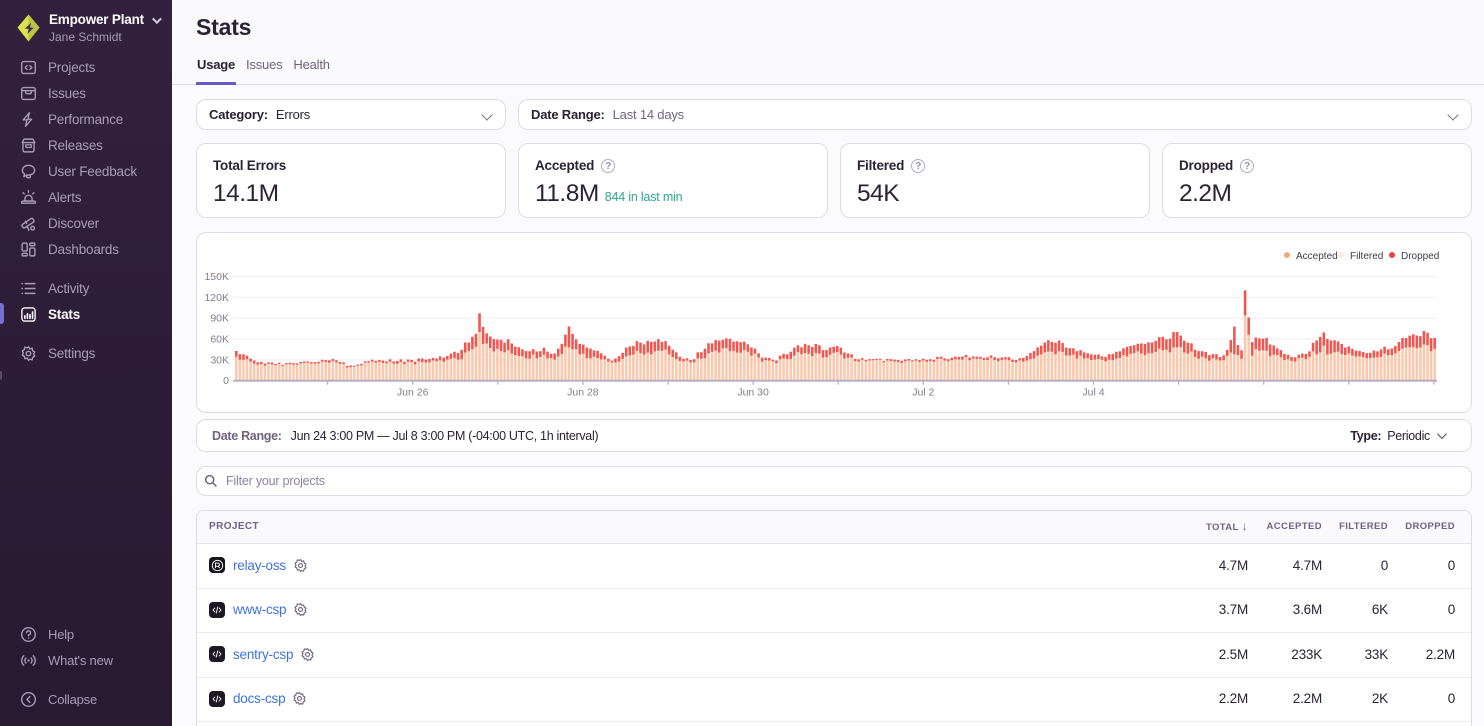 Image resolution: width=1484 pixels, height=726 pixels. Describe the element at coordinates (216, 298) in the screenshot. I see `svg-text: 120K` at that location.